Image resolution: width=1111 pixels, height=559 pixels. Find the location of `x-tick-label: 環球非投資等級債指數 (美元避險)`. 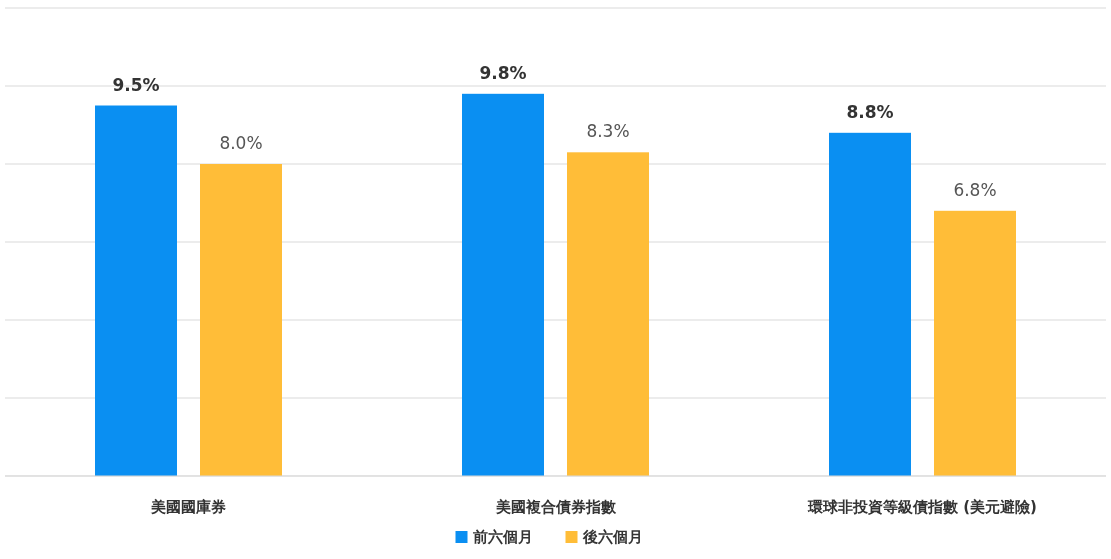

x-tick-label: 環球非投資等級債指數 (美元避險) is located at coordinates (922, 507).